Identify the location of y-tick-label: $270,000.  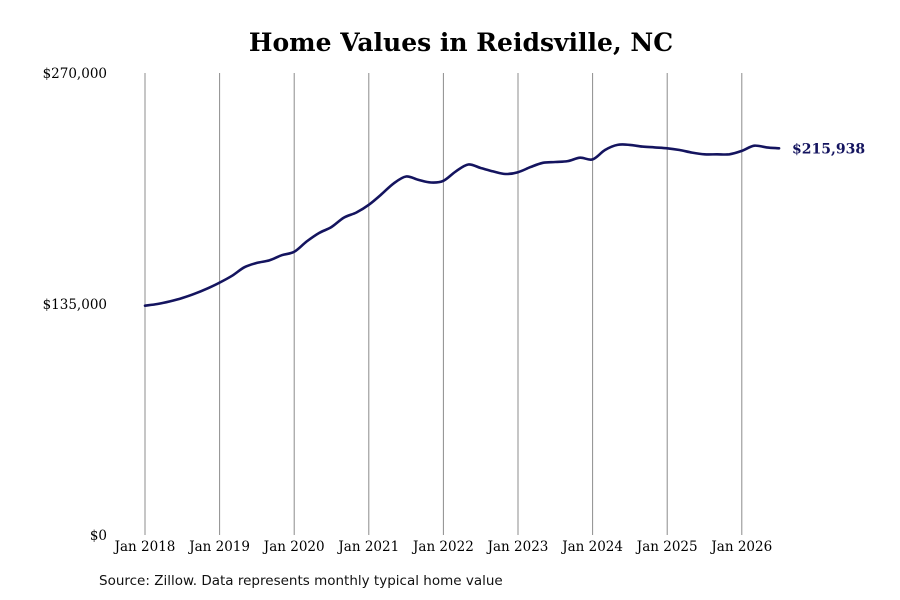
(75, 74).